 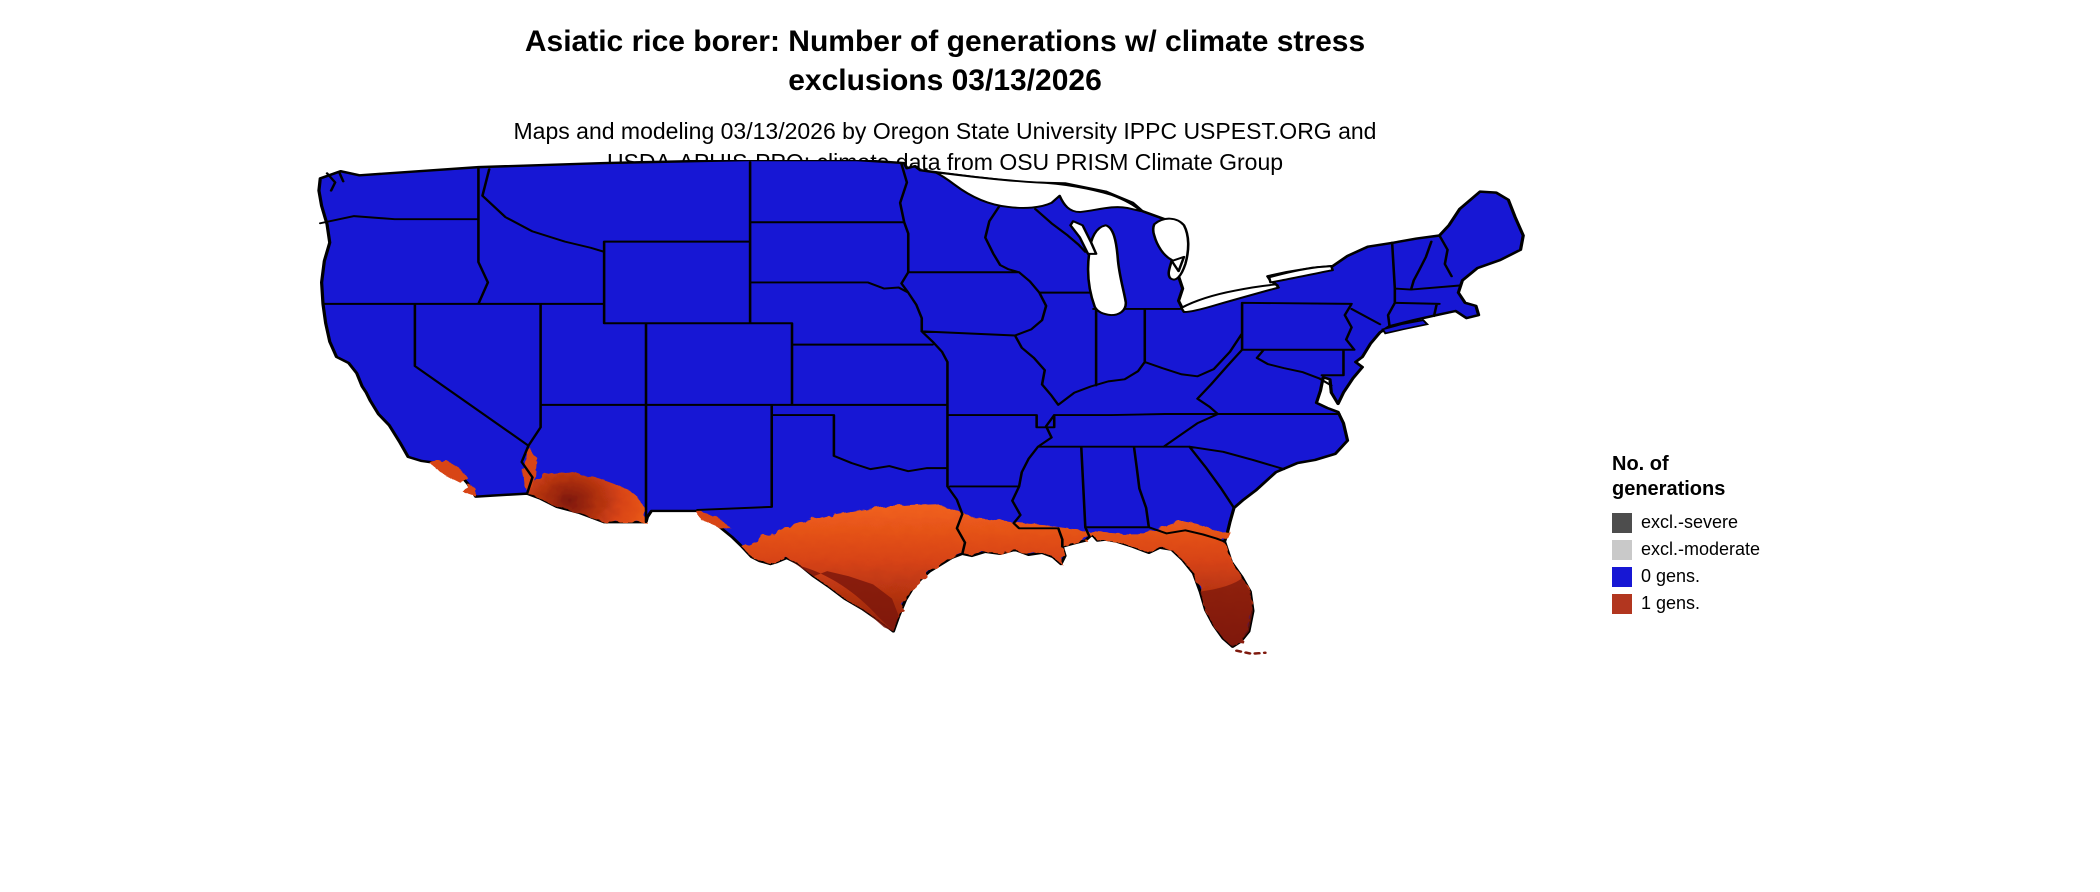 I want to click on legend-swatch-excl-moderate, so click(x=1622, y=549).